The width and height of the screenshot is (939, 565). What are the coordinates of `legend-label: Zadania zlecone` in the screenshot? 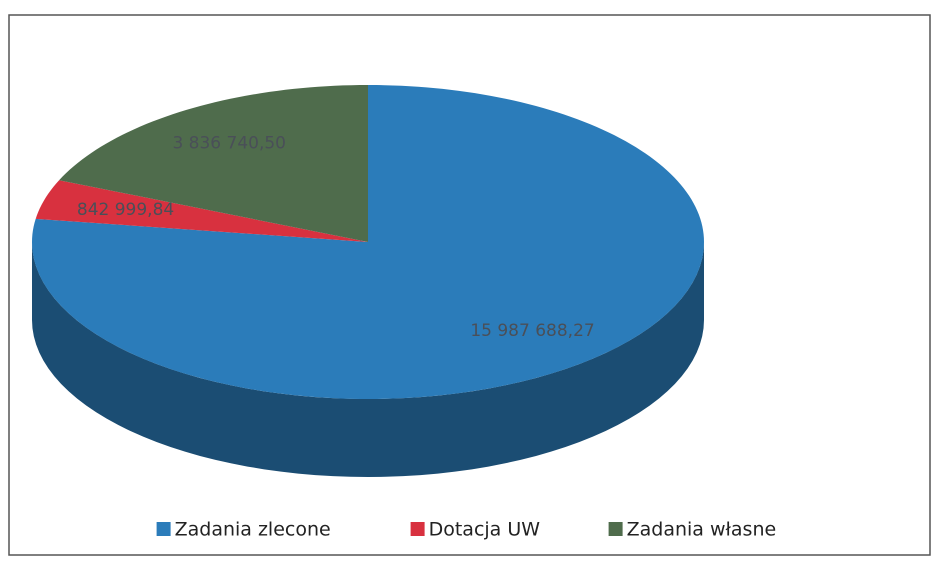 It's located at (253, 530).